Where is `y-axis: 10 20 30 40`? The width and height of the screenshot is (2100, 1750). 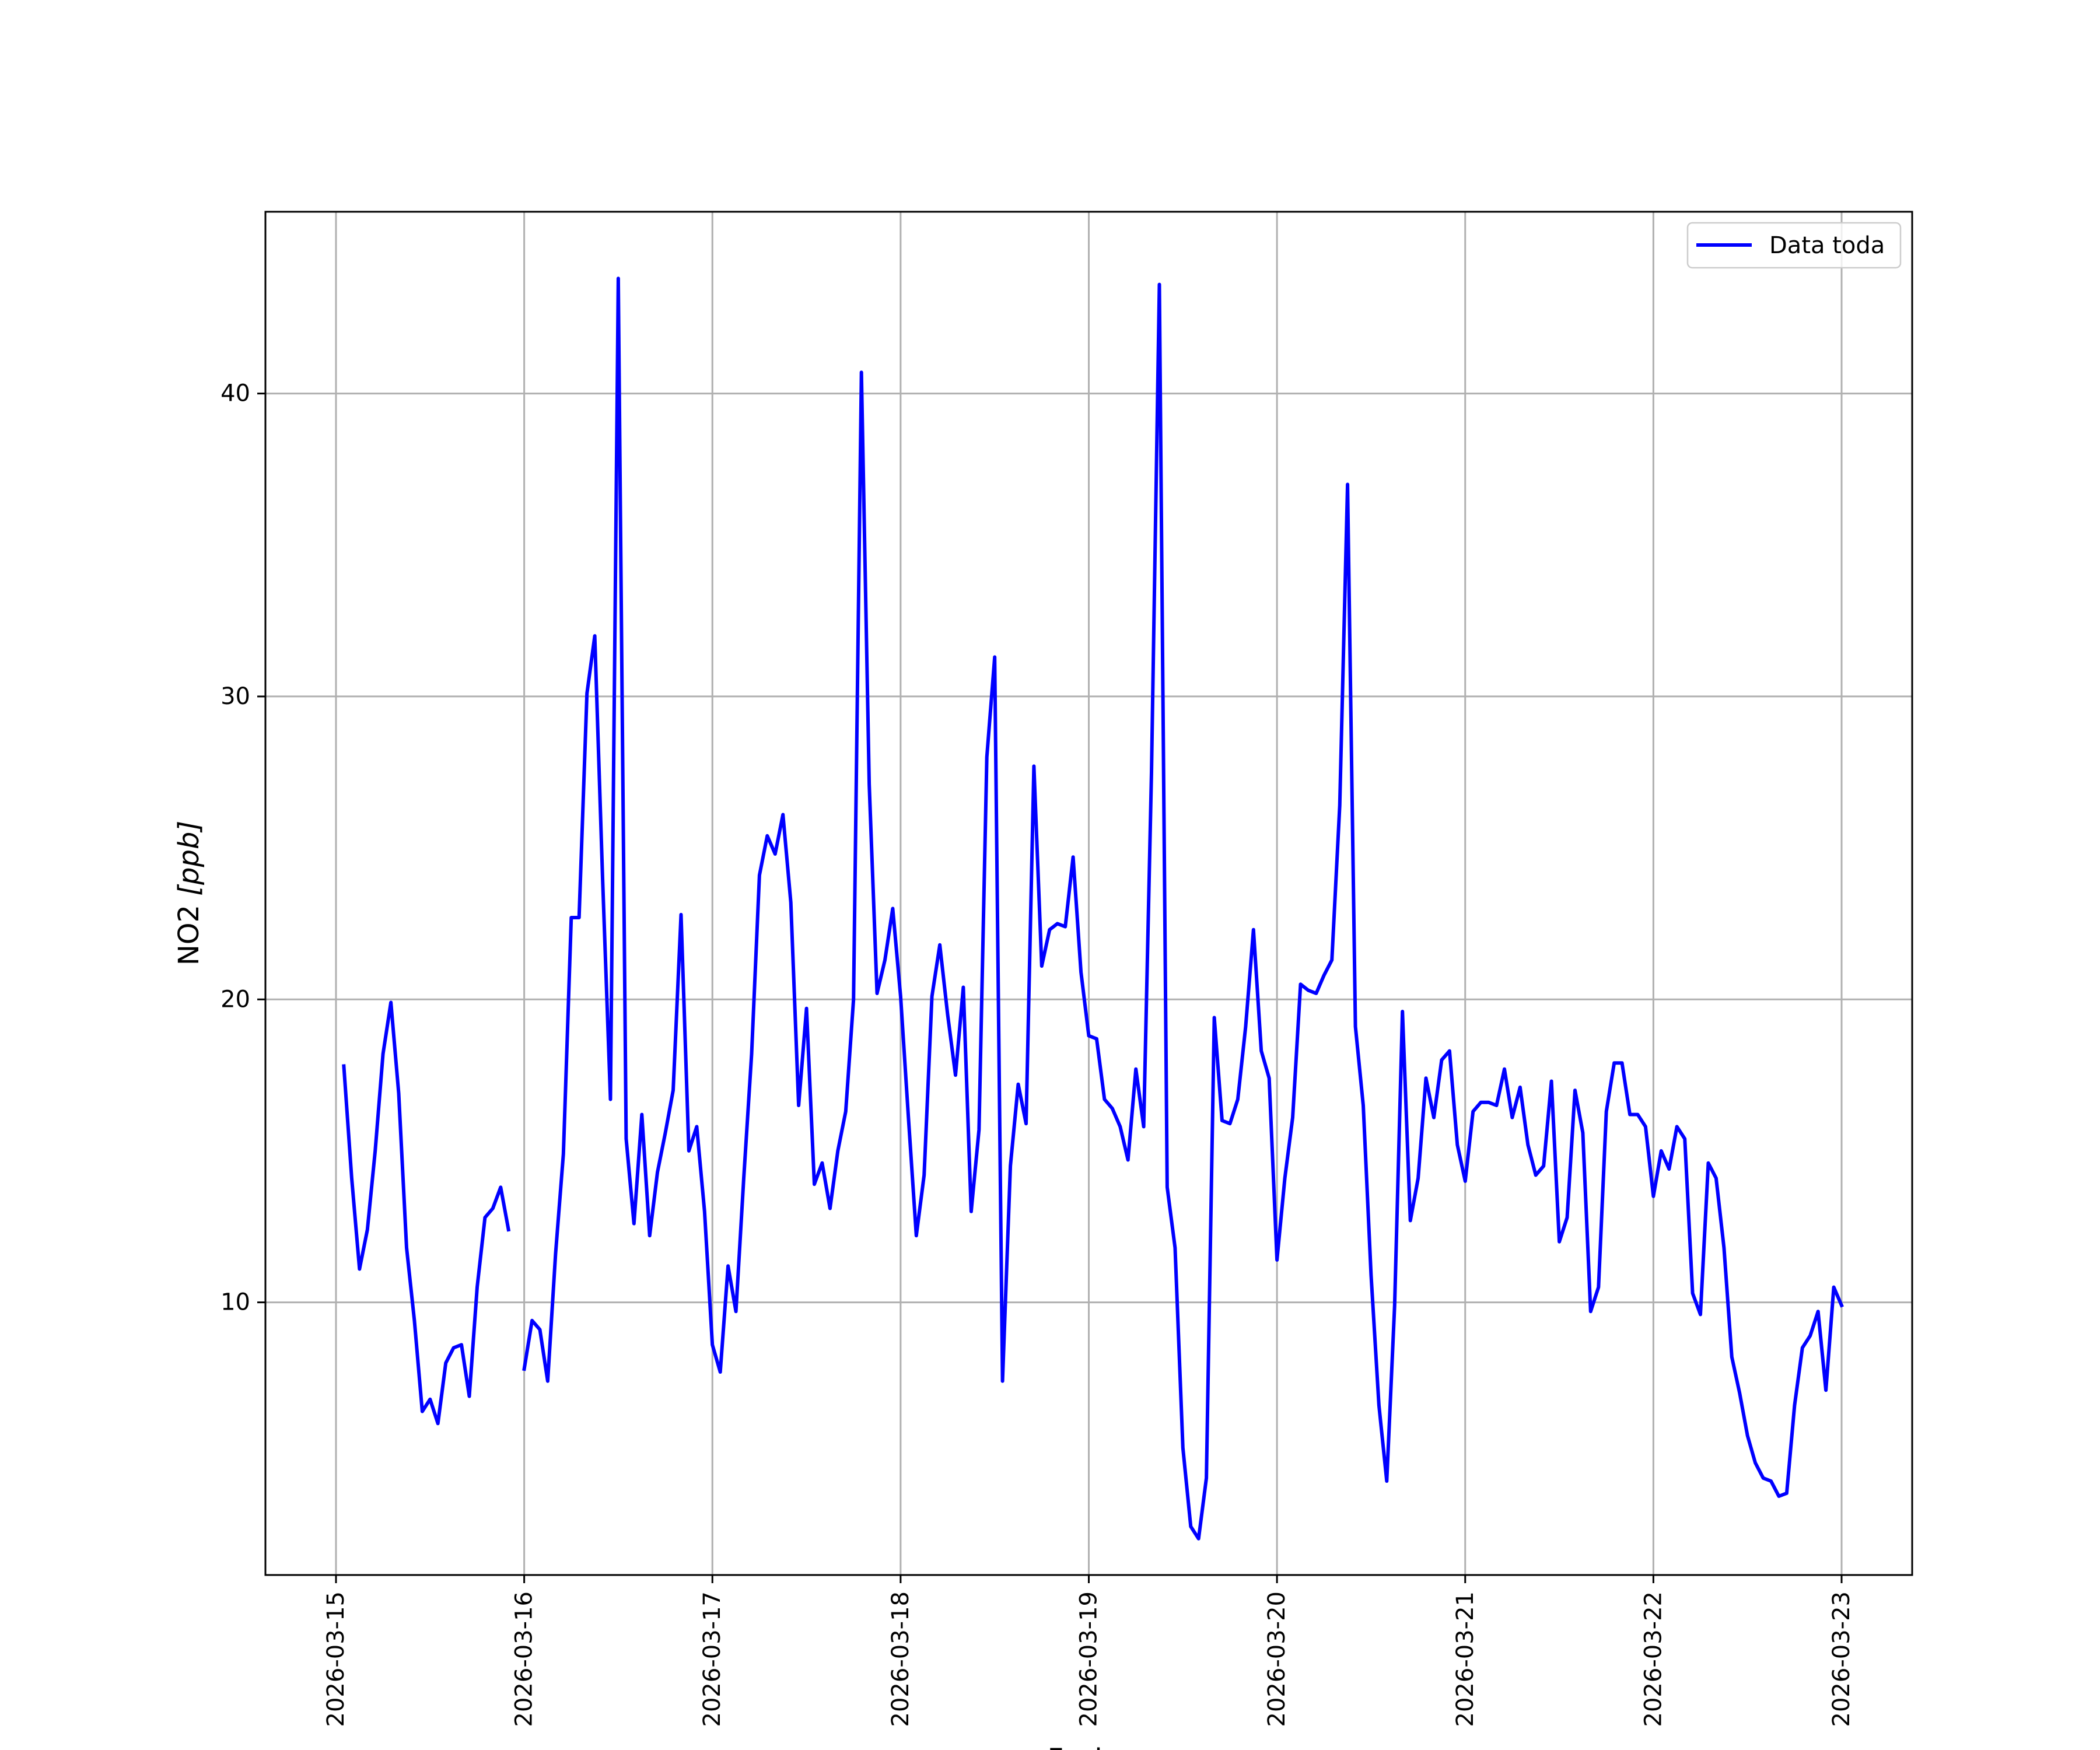 y-axis: 10 20 30 40 is located at coordinates (242, 848).